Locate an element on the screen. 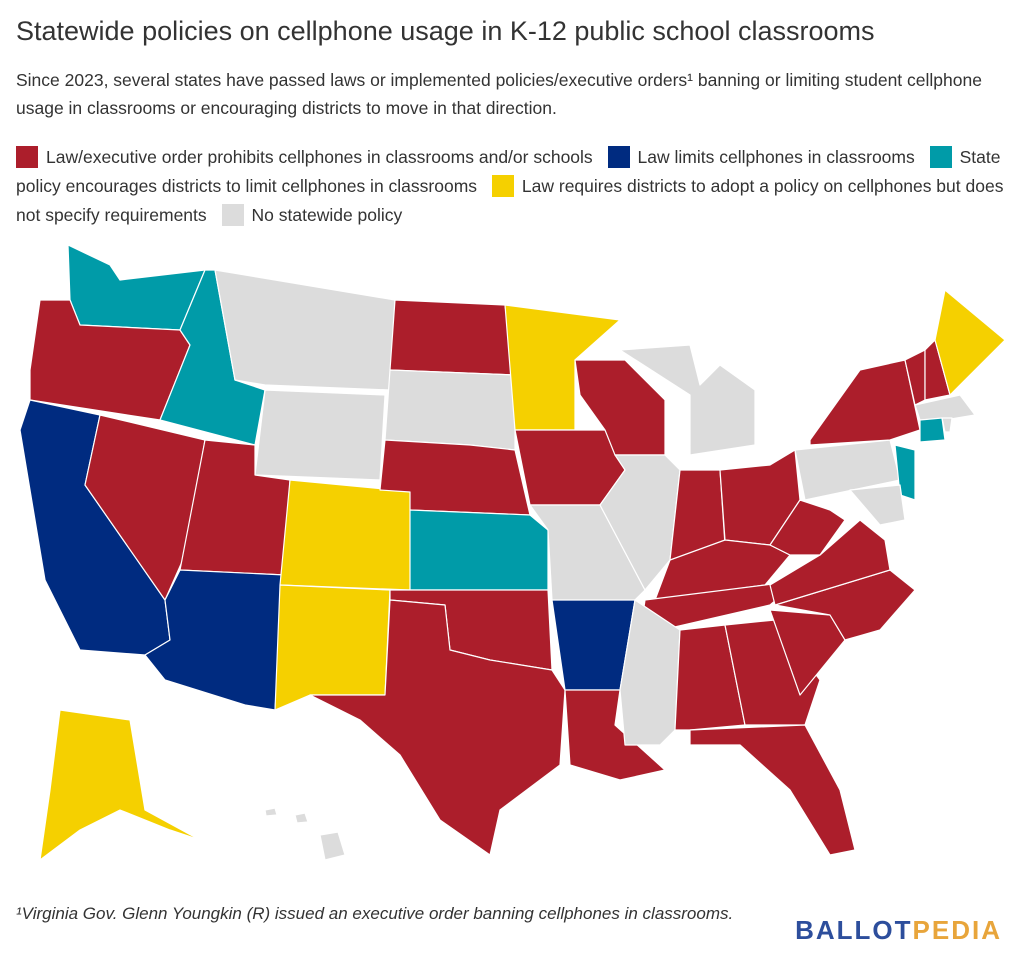 The height and width of the screenshot is (963, 1024). legend-label: Law limits cellphones in classrooms is located at coordinates (776, 157).